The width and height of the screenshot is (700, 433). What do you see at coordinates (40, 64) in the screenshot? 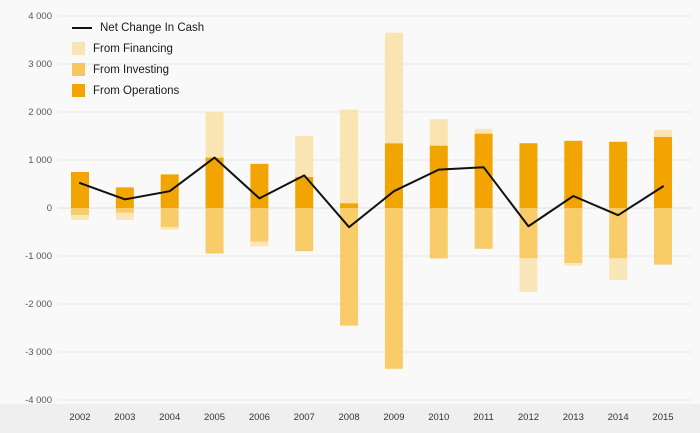
I see `y-tick-label: 3 000` at bounding box center [40, 64].